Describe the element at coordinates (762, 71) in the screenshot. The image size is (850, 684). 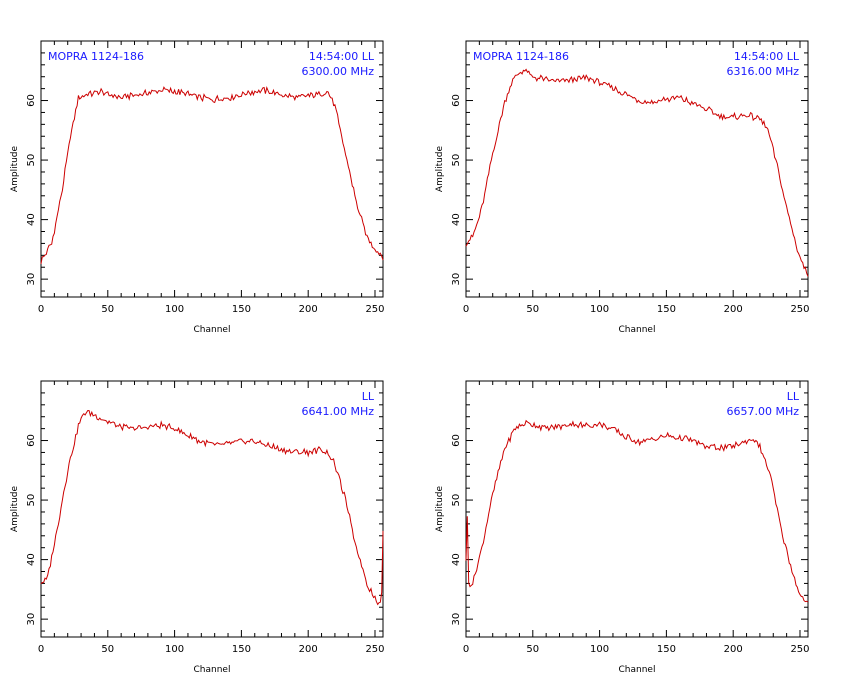
I see `frequency-label: 6316.00 MHz` at that location.